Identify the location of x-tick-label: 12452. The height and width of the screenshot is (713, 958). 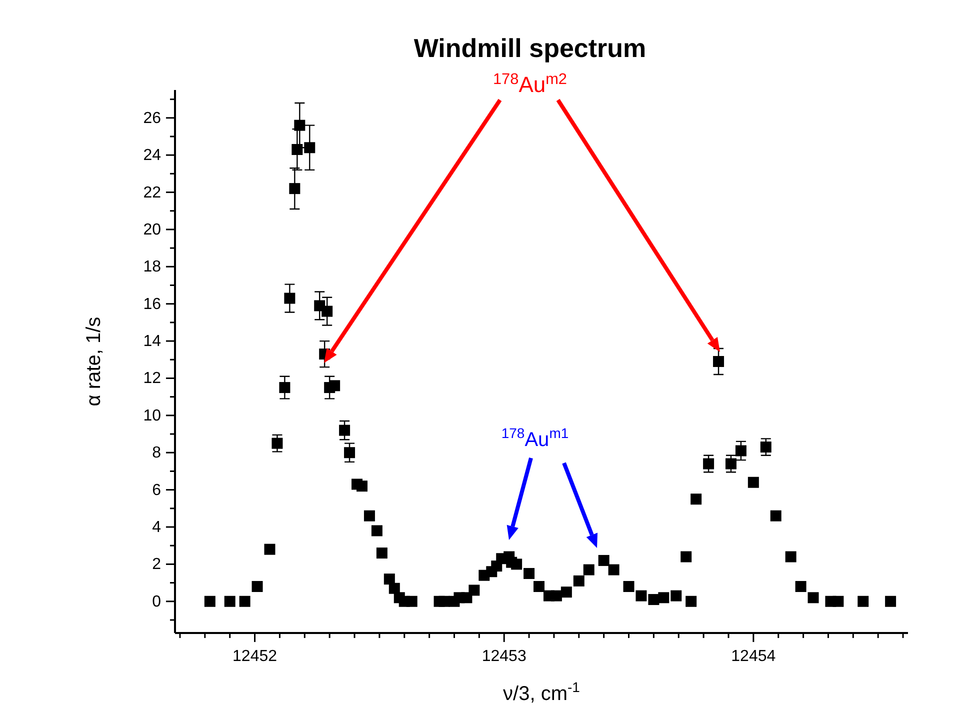
(255, 656).